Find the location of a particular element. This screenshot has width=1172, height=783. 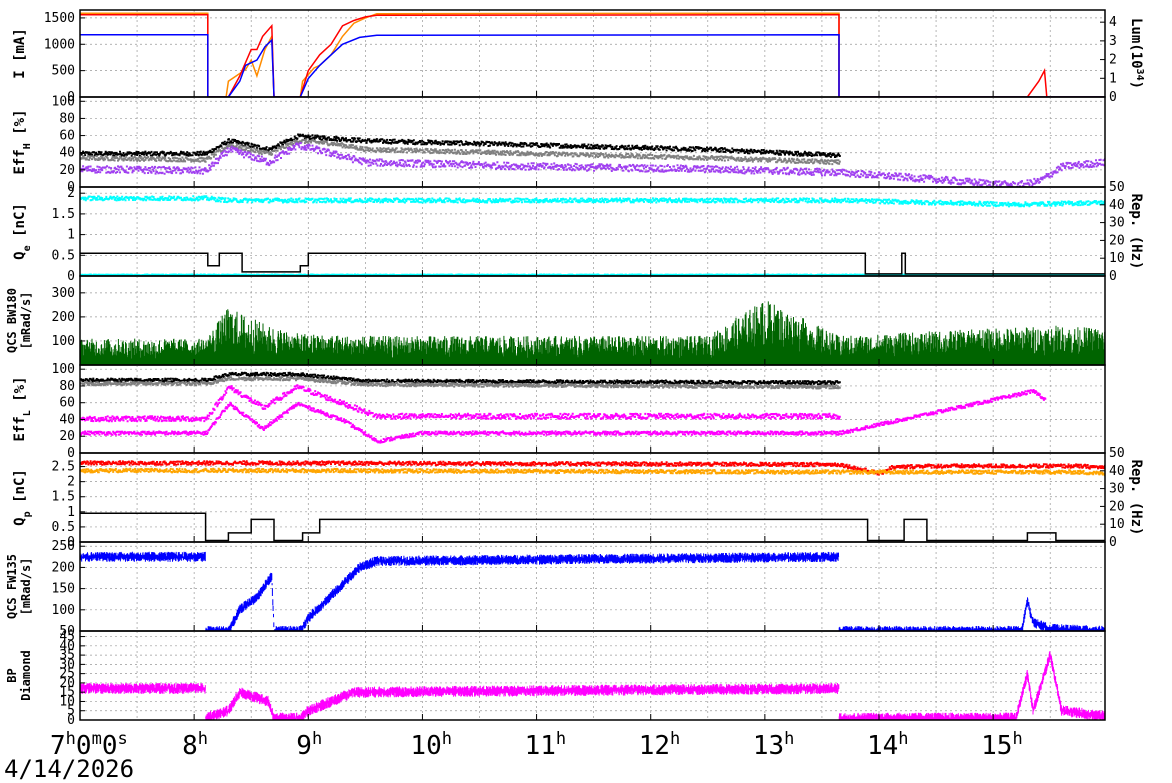

panel-current: 0 500 1000 1500 0 1 2 3 4 I [mA] Lum(1034) is located at coordinates (579, 57).